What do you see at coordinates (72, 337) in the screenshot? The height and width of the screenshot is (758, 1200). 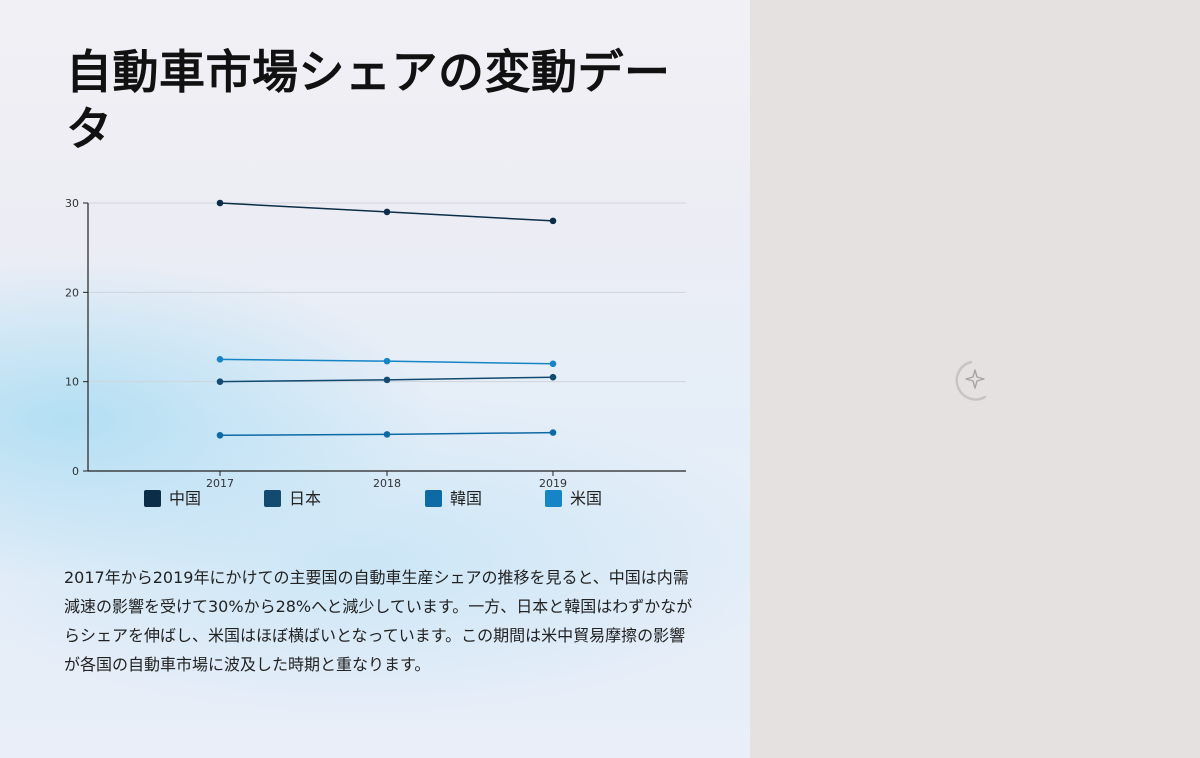 I see `y-tick-labels: 0 10 20 30` at bounding box center [72, 337].